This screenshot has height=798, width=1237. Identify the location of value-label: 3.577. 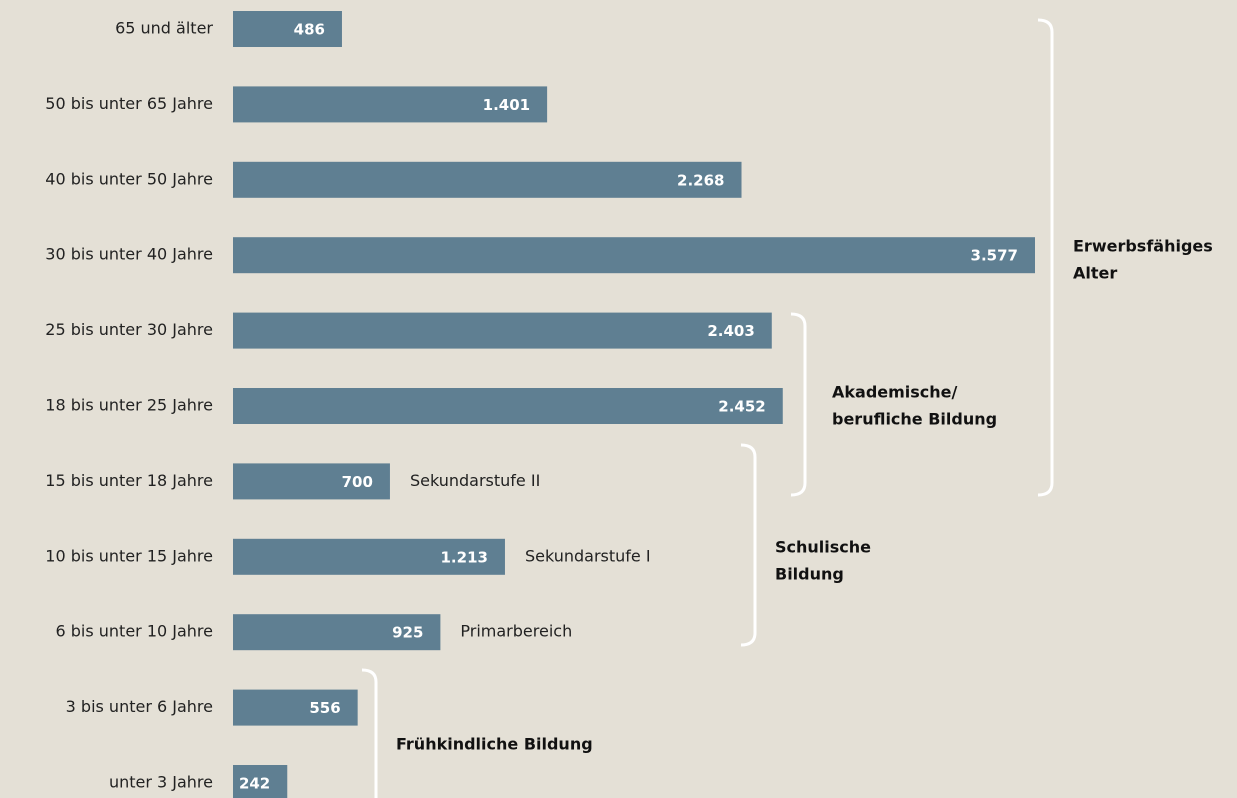
(994, 256).